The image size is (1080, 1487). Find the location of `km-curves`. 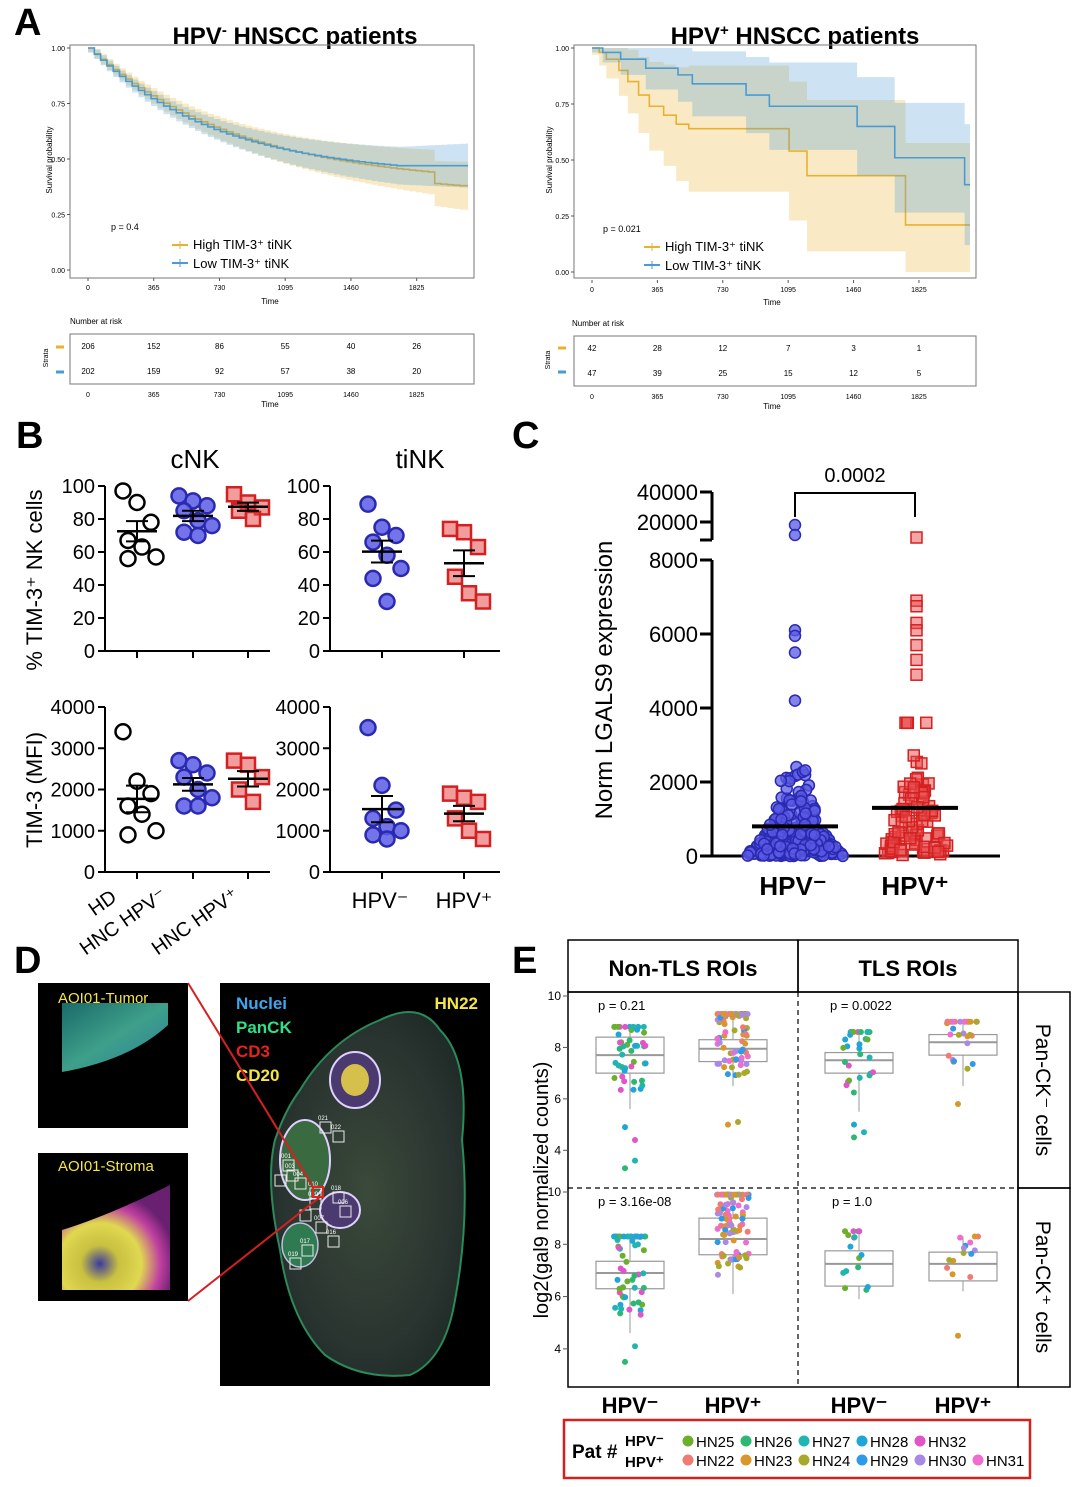

km-curves is located at coordinates (278, 128).